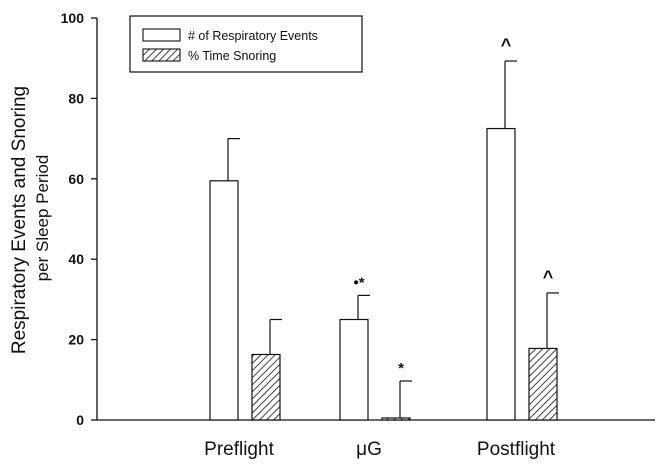 The width and height of the screenshot is (658, 466). What do you see at coordinates (80, 420) in the screenshot?
I see `y-tick-label: 0` at bounding box center [80, 420].